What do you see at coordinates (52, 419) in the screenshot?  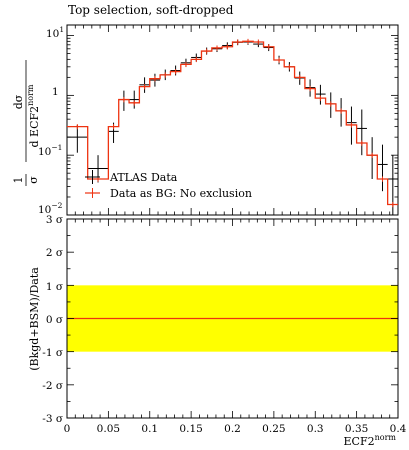 I see `ratio-y-tick-m3: -3 σ` at bounding box center [52, 419].